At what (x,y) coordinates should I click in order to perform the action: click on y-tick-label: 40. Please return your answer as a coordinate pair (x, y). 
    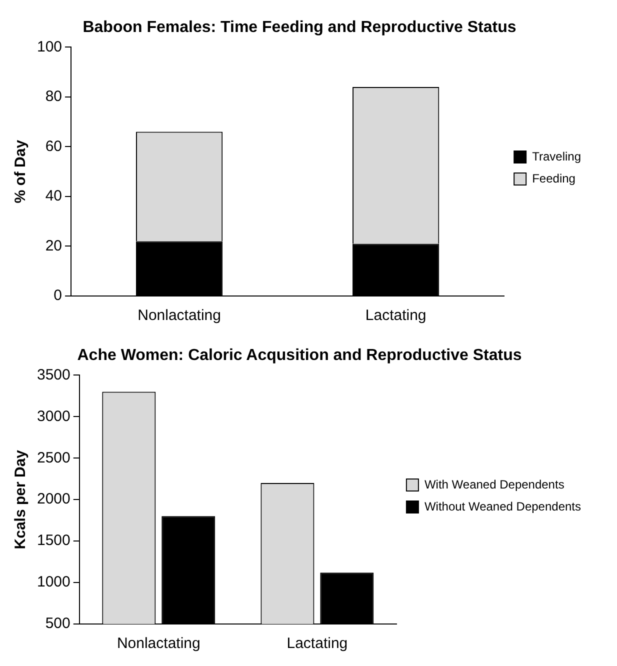
    Looking at the image, I should click on (53, 196).